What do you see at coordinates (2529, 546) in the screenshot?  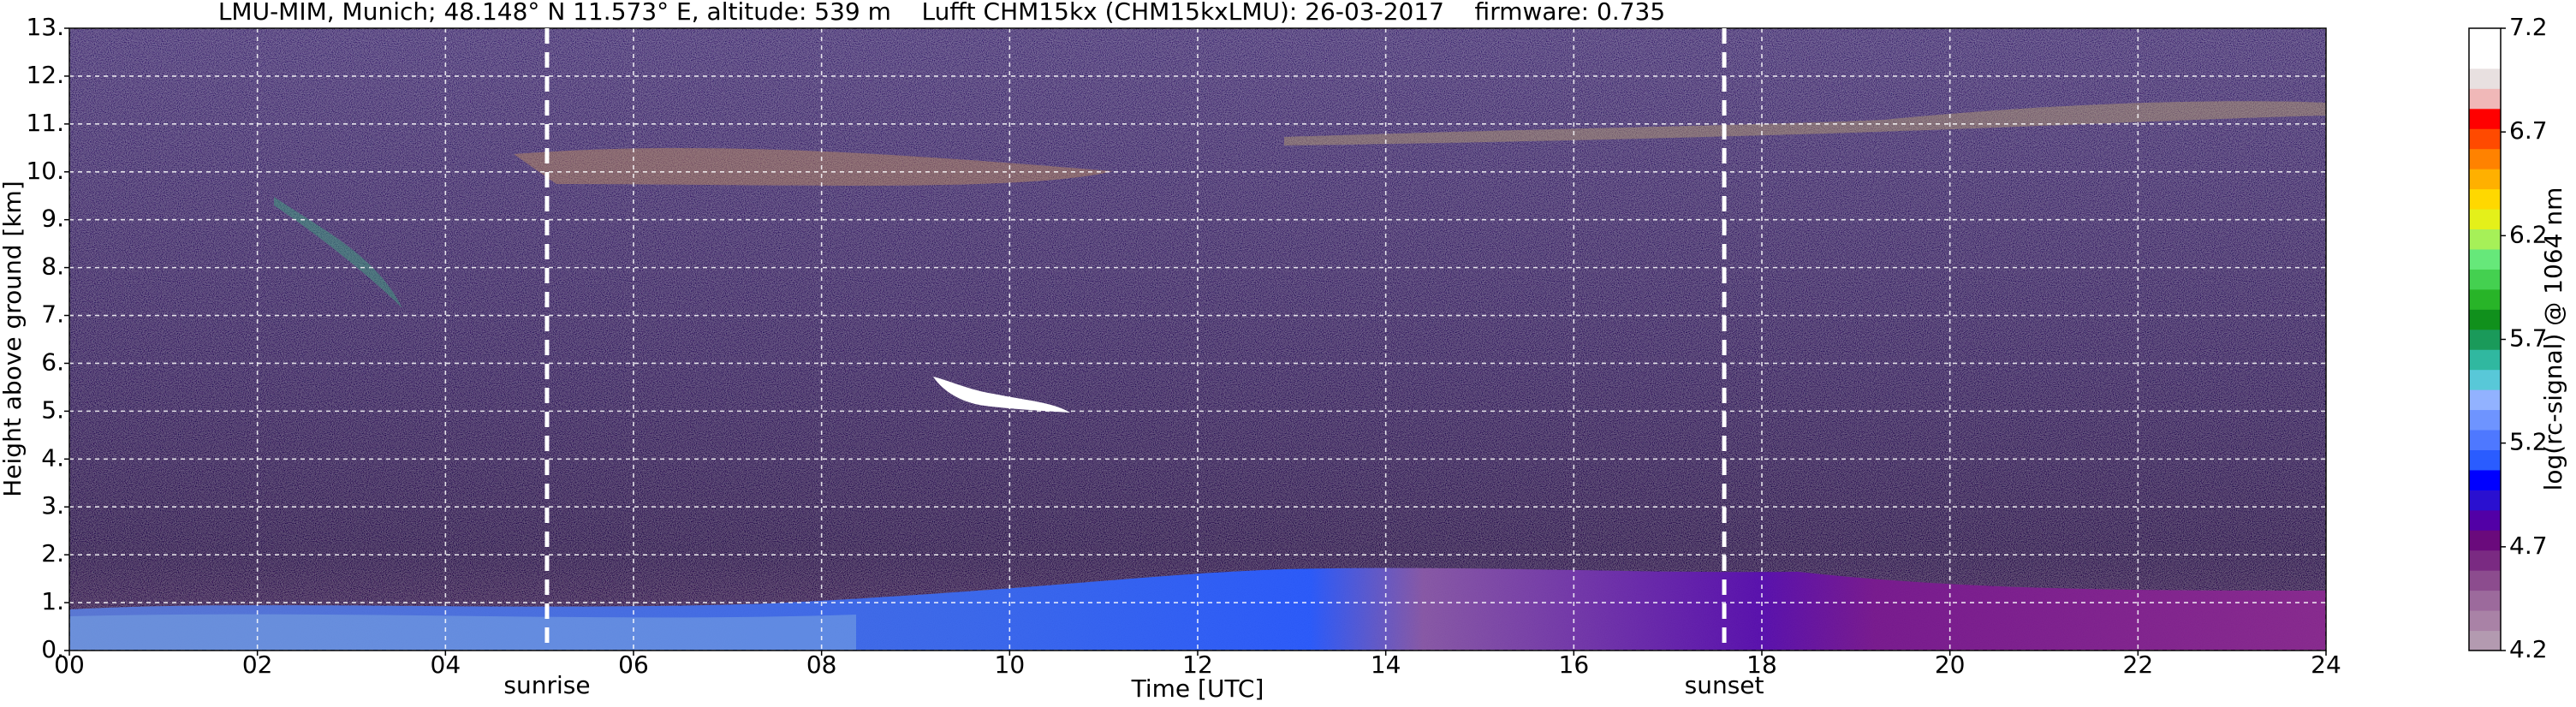 I see `colorbar-tick-label: 4.7` at bounding box center [2529, 546].